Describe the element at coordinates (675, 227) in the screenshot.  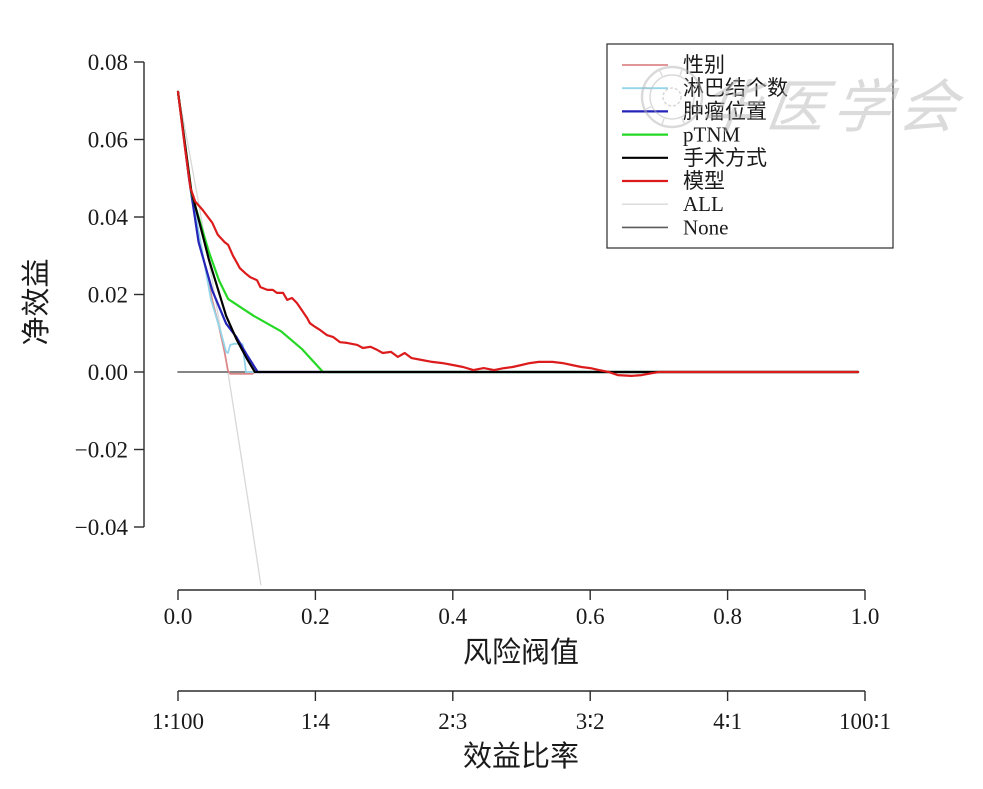
I see `legend-item: None` at that location.